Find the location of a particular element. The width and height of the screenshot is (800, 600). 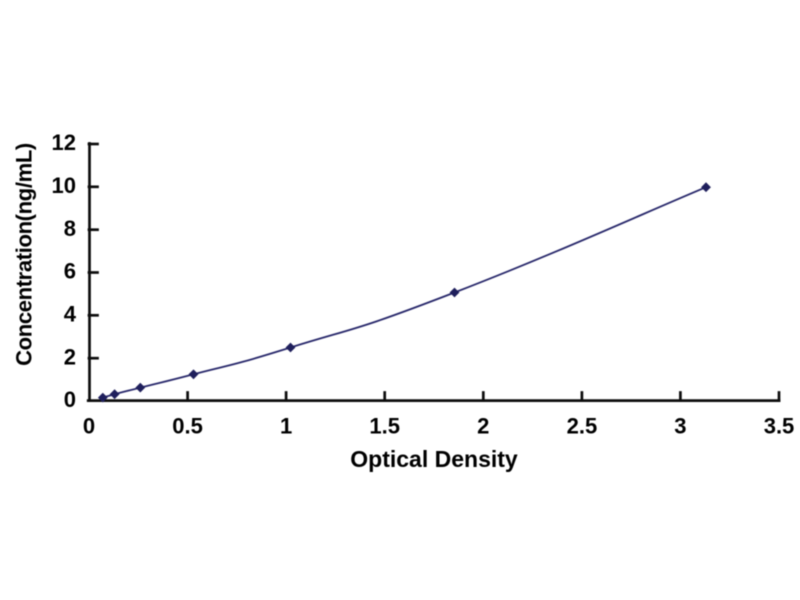

svg-text: 0.5 is located at coordinates (187, 426).